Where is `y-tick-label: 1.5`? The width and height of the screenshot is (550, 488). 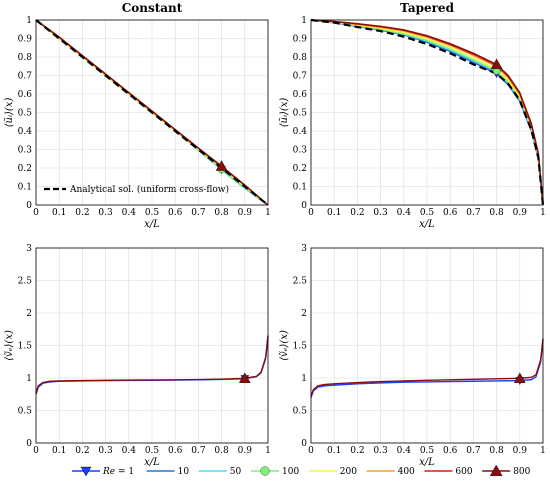 y-tick-label: 1.5 is located at coordinates (300, 347).